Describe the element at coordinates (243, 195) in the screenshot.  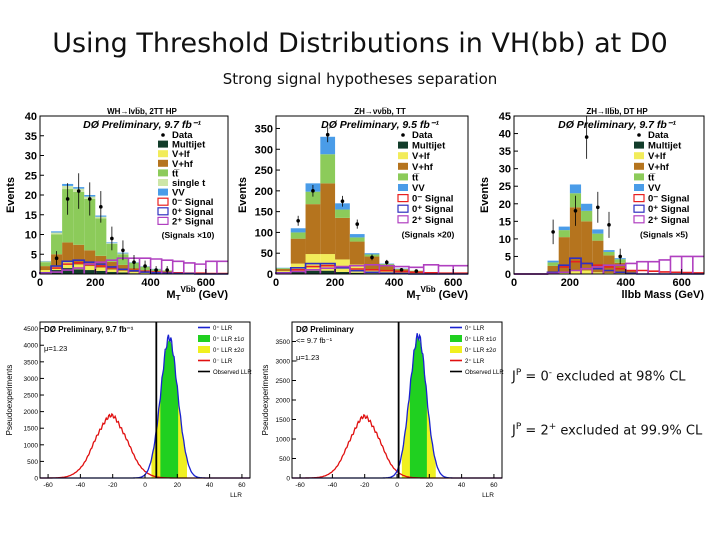
I see `y-axis-label: Events` at that location.